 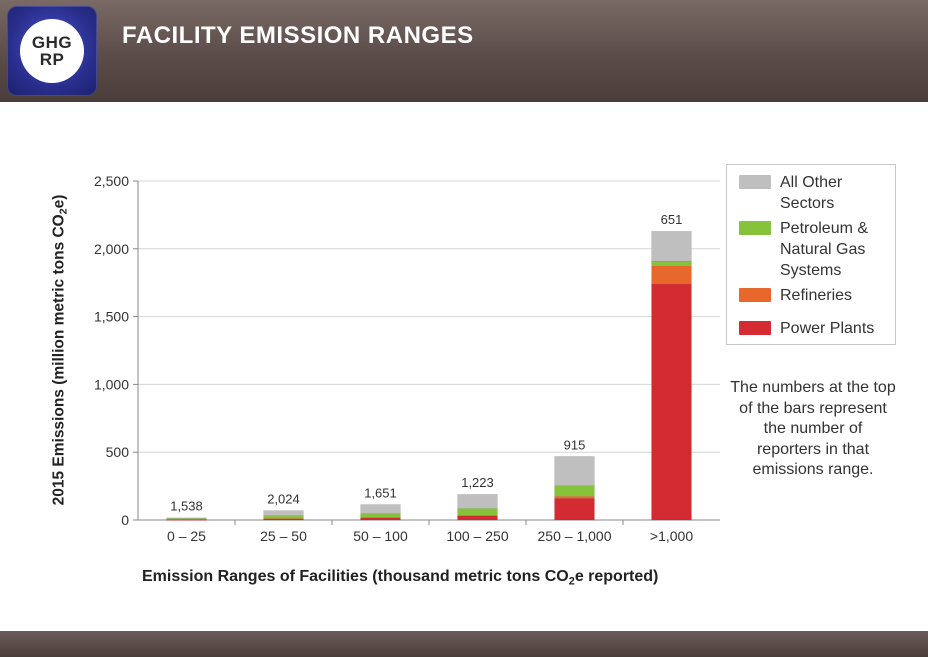 What do you see at coordinates (111, 384) in the screenshot?
I see `y-tick-label: 1,000` at bounding box center [111, 384].